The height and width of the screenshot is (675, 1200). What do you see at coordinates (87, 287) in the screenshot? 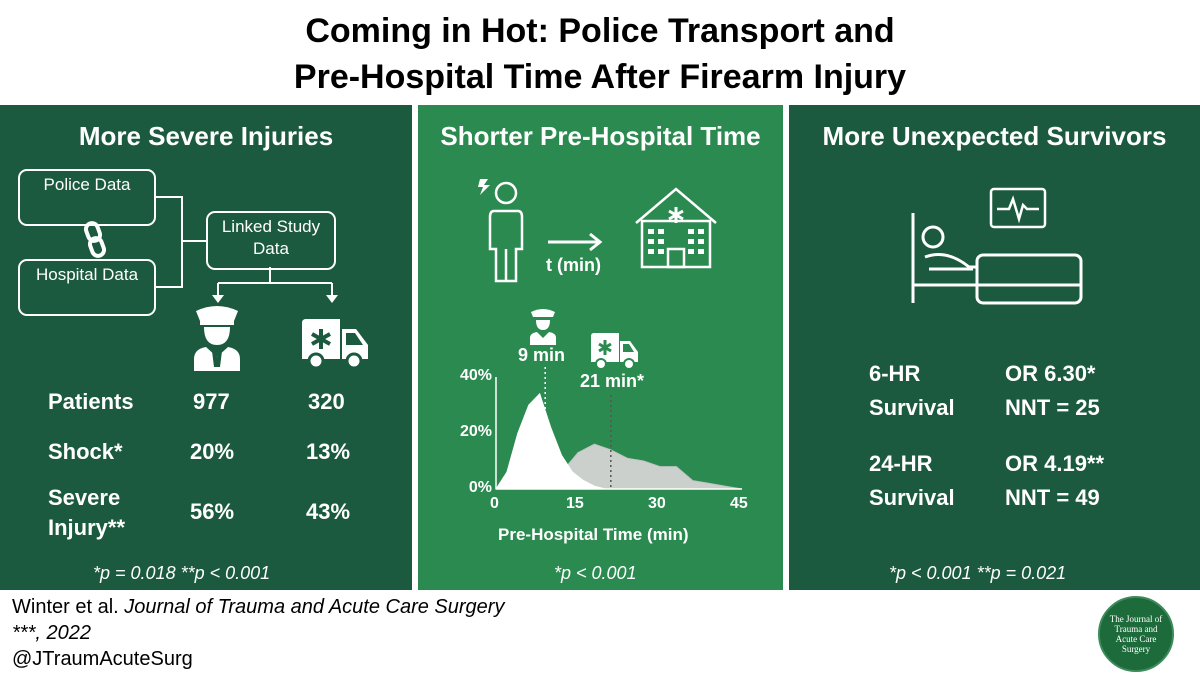
I see `hospital-data-box: Hospital Data` at bounding box center [87, 287].